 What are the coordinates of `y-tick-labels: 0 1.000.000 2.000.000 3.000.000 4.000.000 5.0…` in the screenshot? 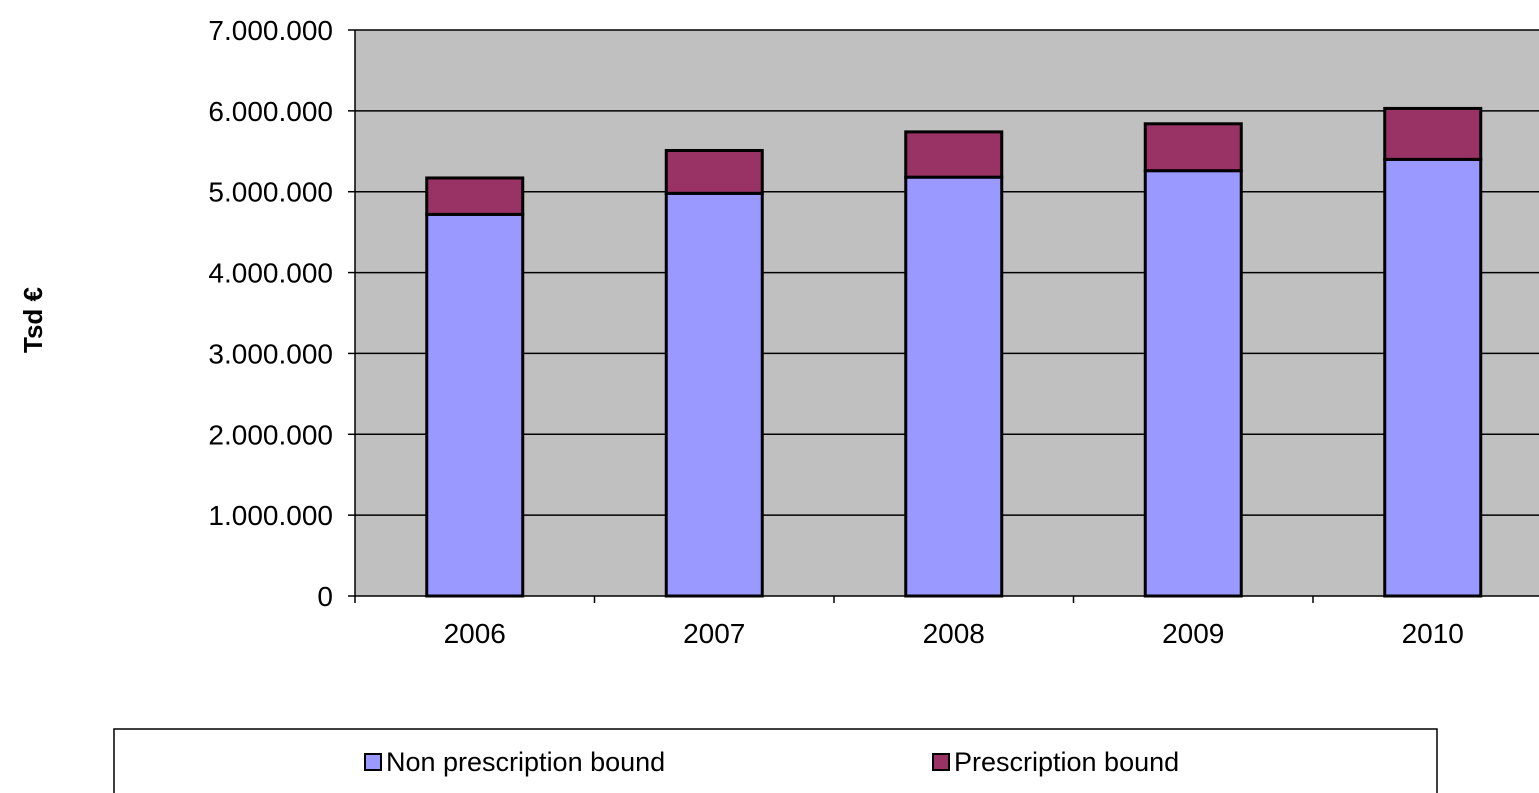 It's located at (270, 313).